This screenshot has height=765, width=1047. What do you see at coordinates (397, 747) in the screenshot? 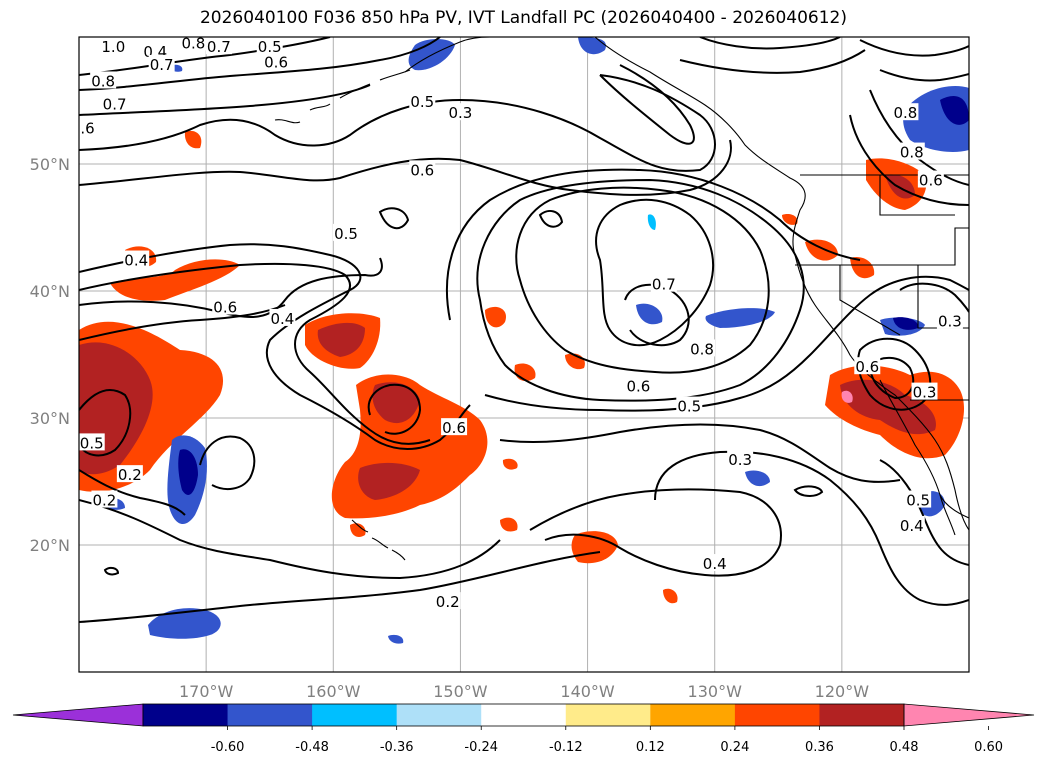
I see `colorbar-tick-label: -0.36` at bounding box center [397, 747].